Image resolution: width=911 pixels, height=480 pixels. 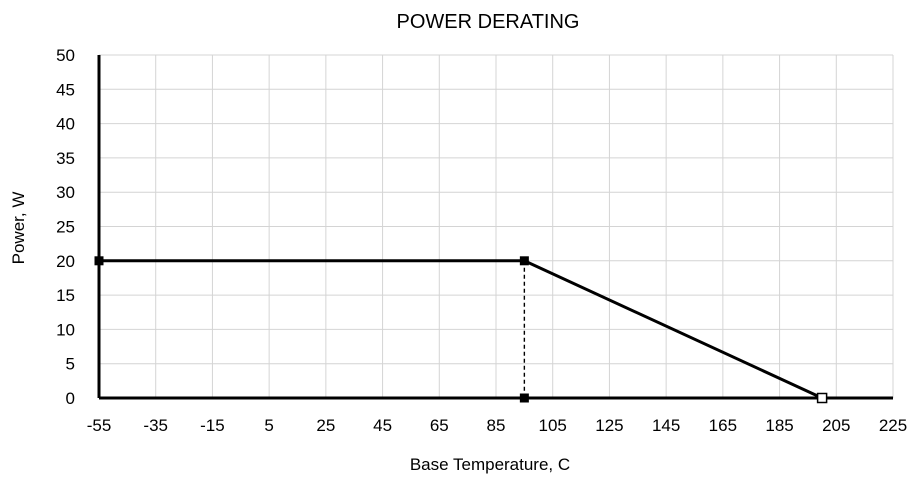 I want to click on y-tick-label: 45, so click(x=65, y=89).